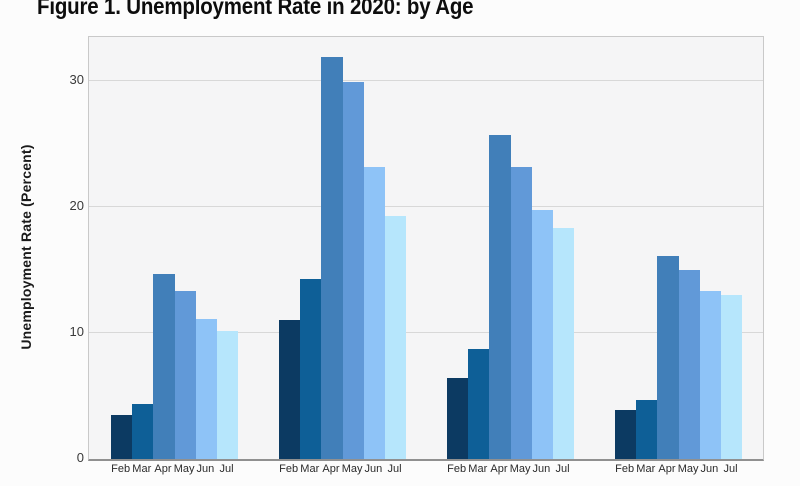 This screenshot has width=800, height=486. What do you see at coordinates (647, 429) in the screenshot?
I see `bar-mar-group4` at bounding box center [647, 429].